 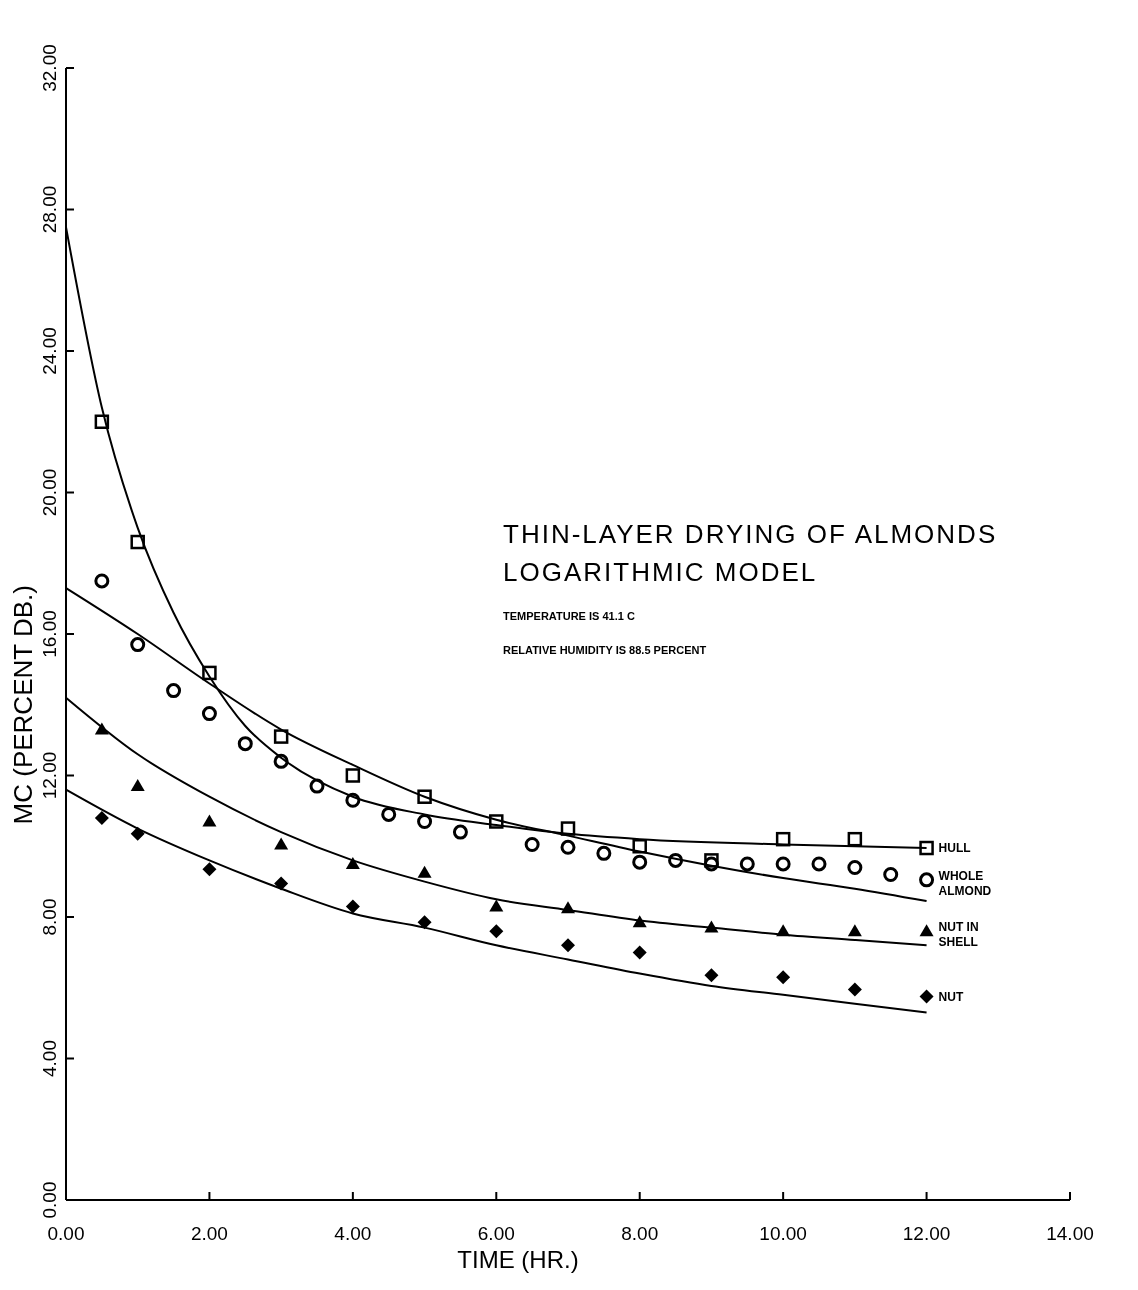 I want to click on x-tick-label: 10.00, so click(x=783, y=1233).